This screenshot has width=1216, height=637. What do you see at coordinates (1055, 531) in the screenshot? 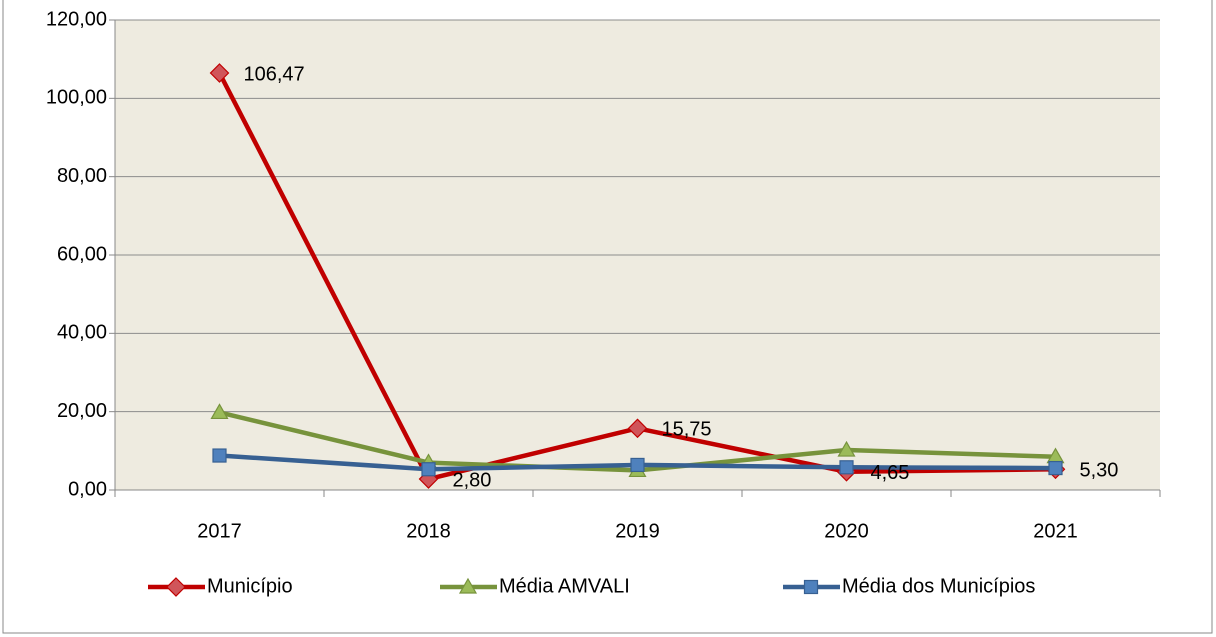
I see `x-tick-label: 2021` at bounding box center [1055, 531].